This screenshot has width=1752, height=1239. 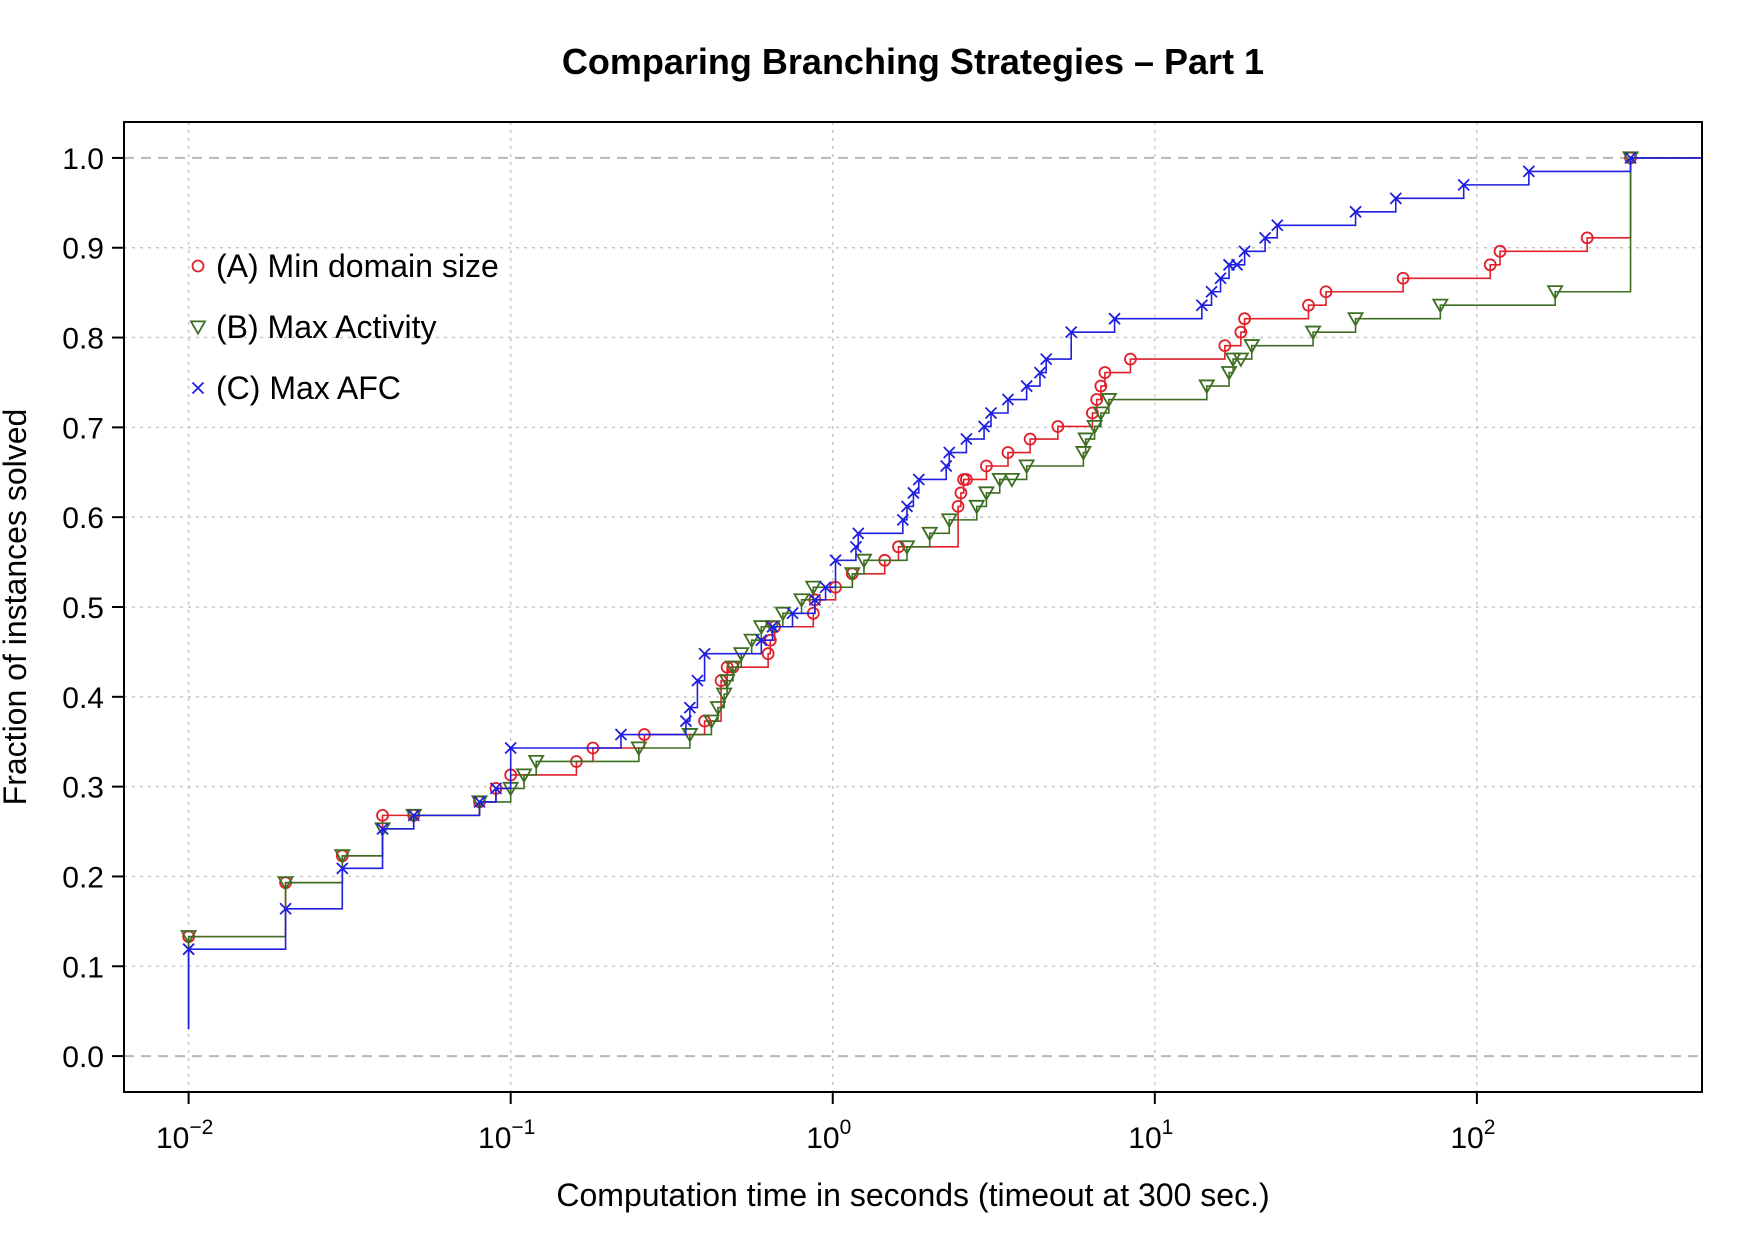 I want to click on y-axis-label: Fraction of instances solved, so click(x=16, y=607).